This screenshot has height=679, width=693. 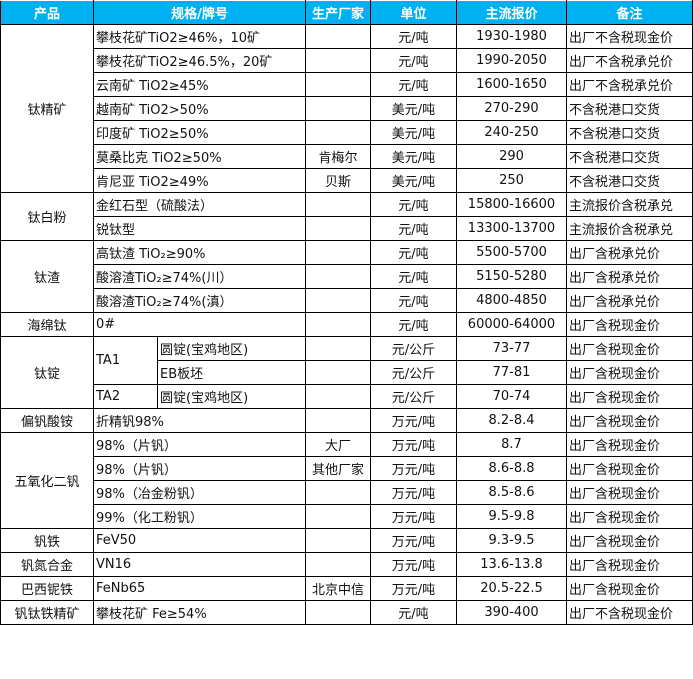 What do you see at coordinates (199, 588) in the screenshot?
I see `spec-cell: FeNb65` at bounding box center [199, 588].